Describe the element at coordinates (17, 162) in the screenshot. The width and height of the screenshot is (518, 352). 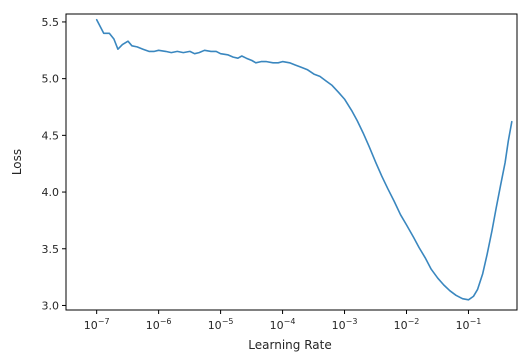
I see `y-axis-label: Loss` at that location.